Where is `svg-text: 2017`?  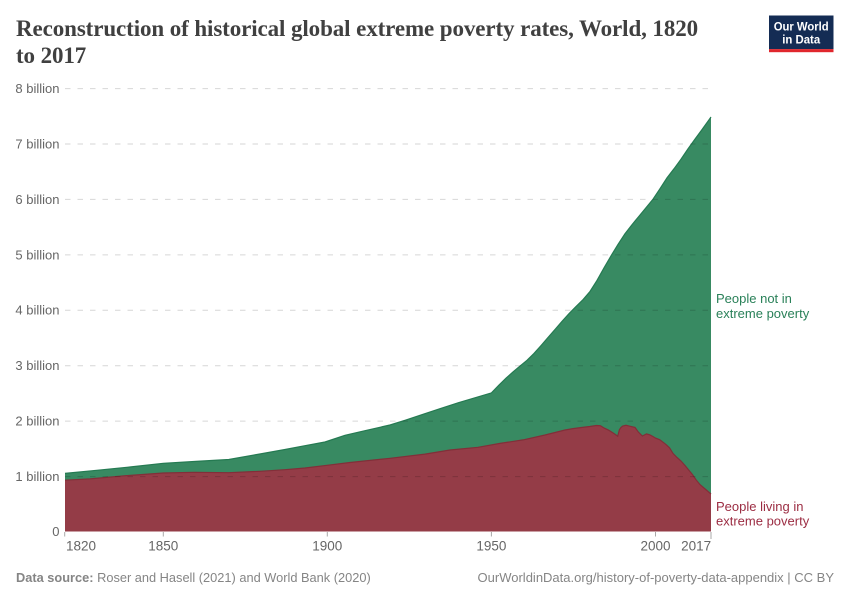 svg-text: 2017 is located at coordinates (696, 546).